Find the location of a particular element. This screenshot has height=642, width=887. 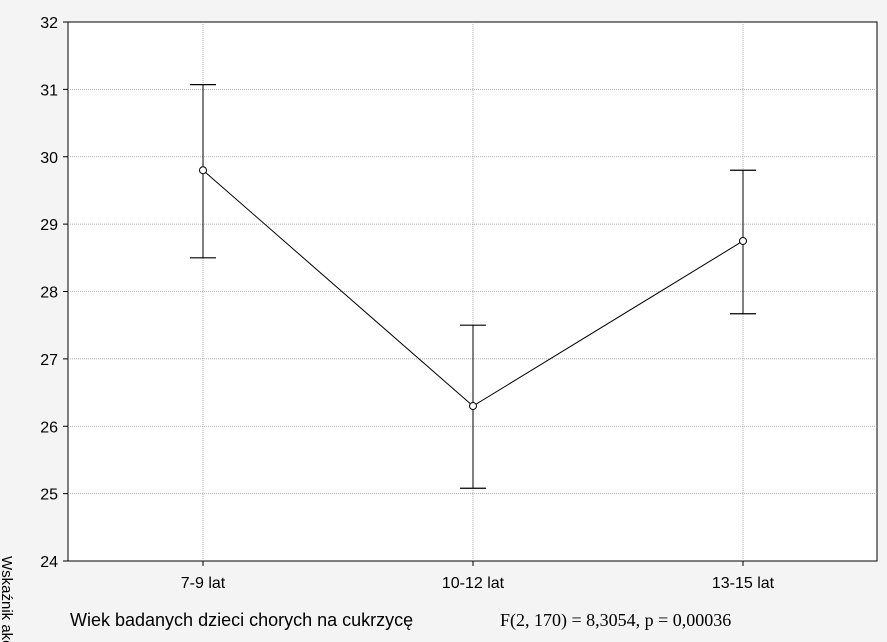

y-tick-label: 25 is located at coordinates (49, 495).